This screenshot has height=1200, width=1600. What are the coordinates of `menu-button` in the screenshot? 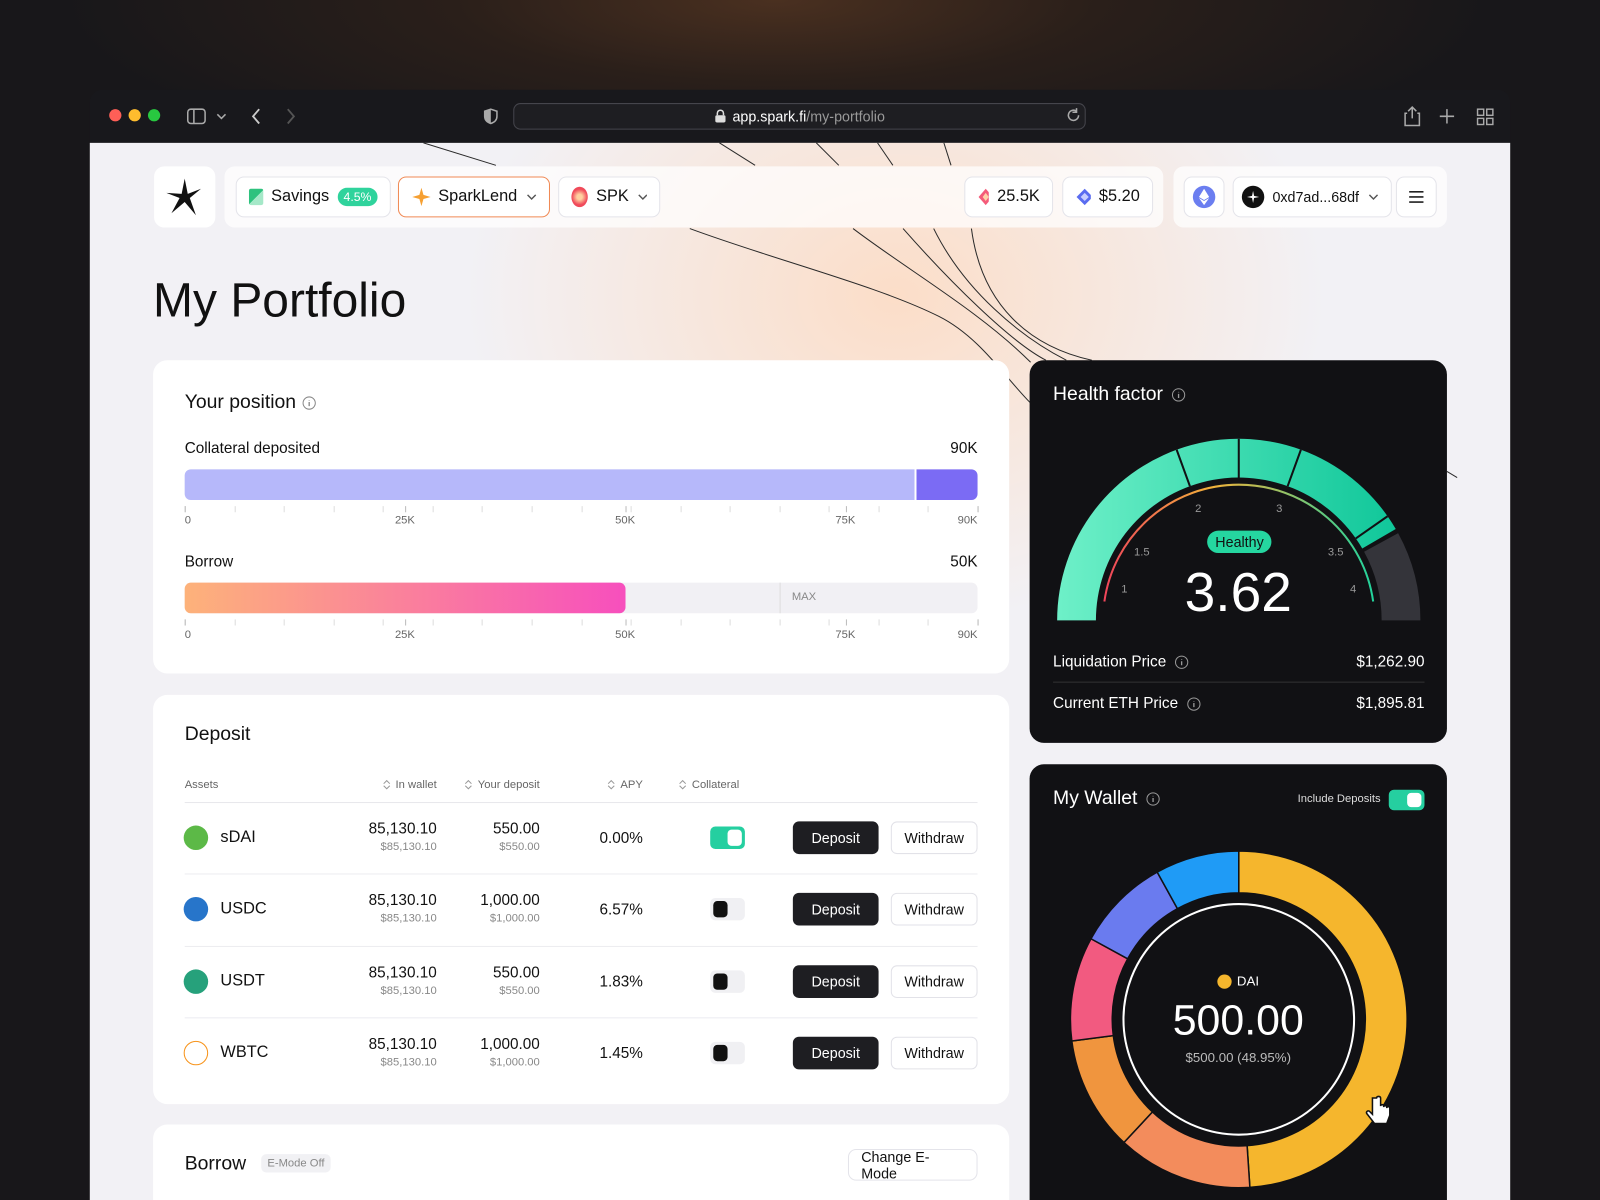 It's located at (1416, 197).